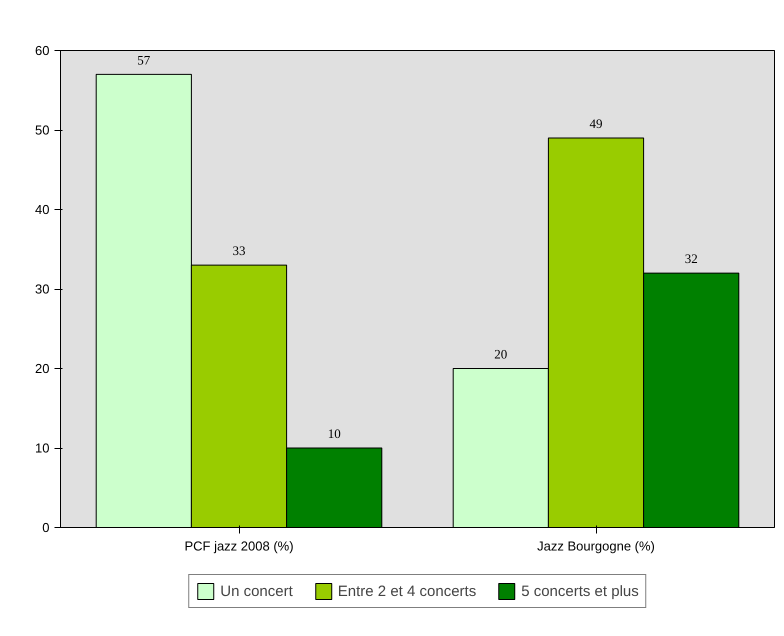 Image resolution: width=784 pixels, height=636 pixels. What do you see at coordinates (42, 130) in the screenshot?
I see `y-tick-label: 50` at bounding box center [42, 130].